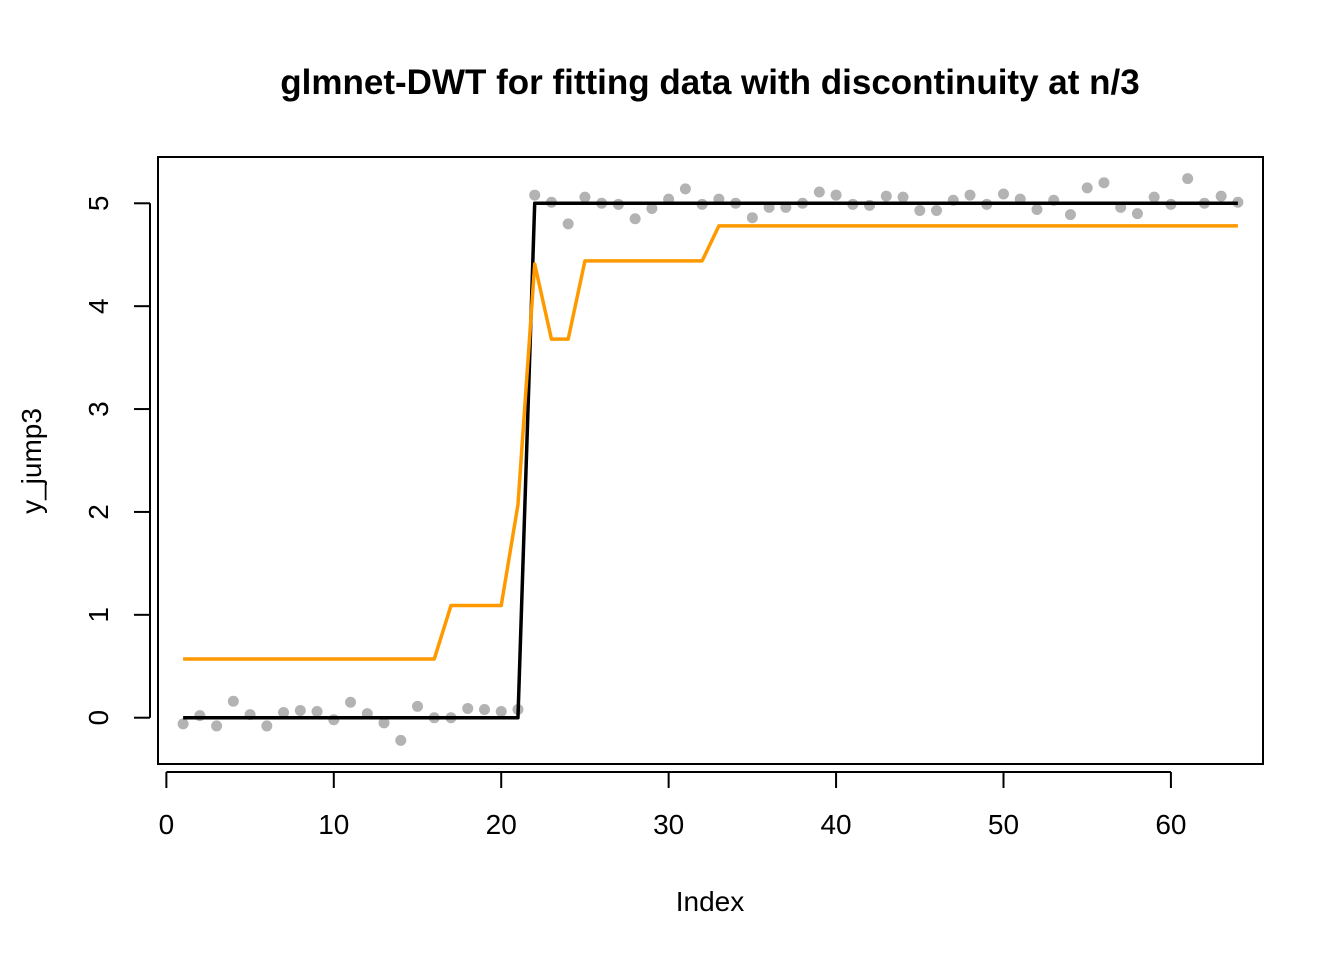  What do you see at coordinates (98, 512) in the screenshot?
I see `y-tick-label: 2` at bounding box center [98, 512].